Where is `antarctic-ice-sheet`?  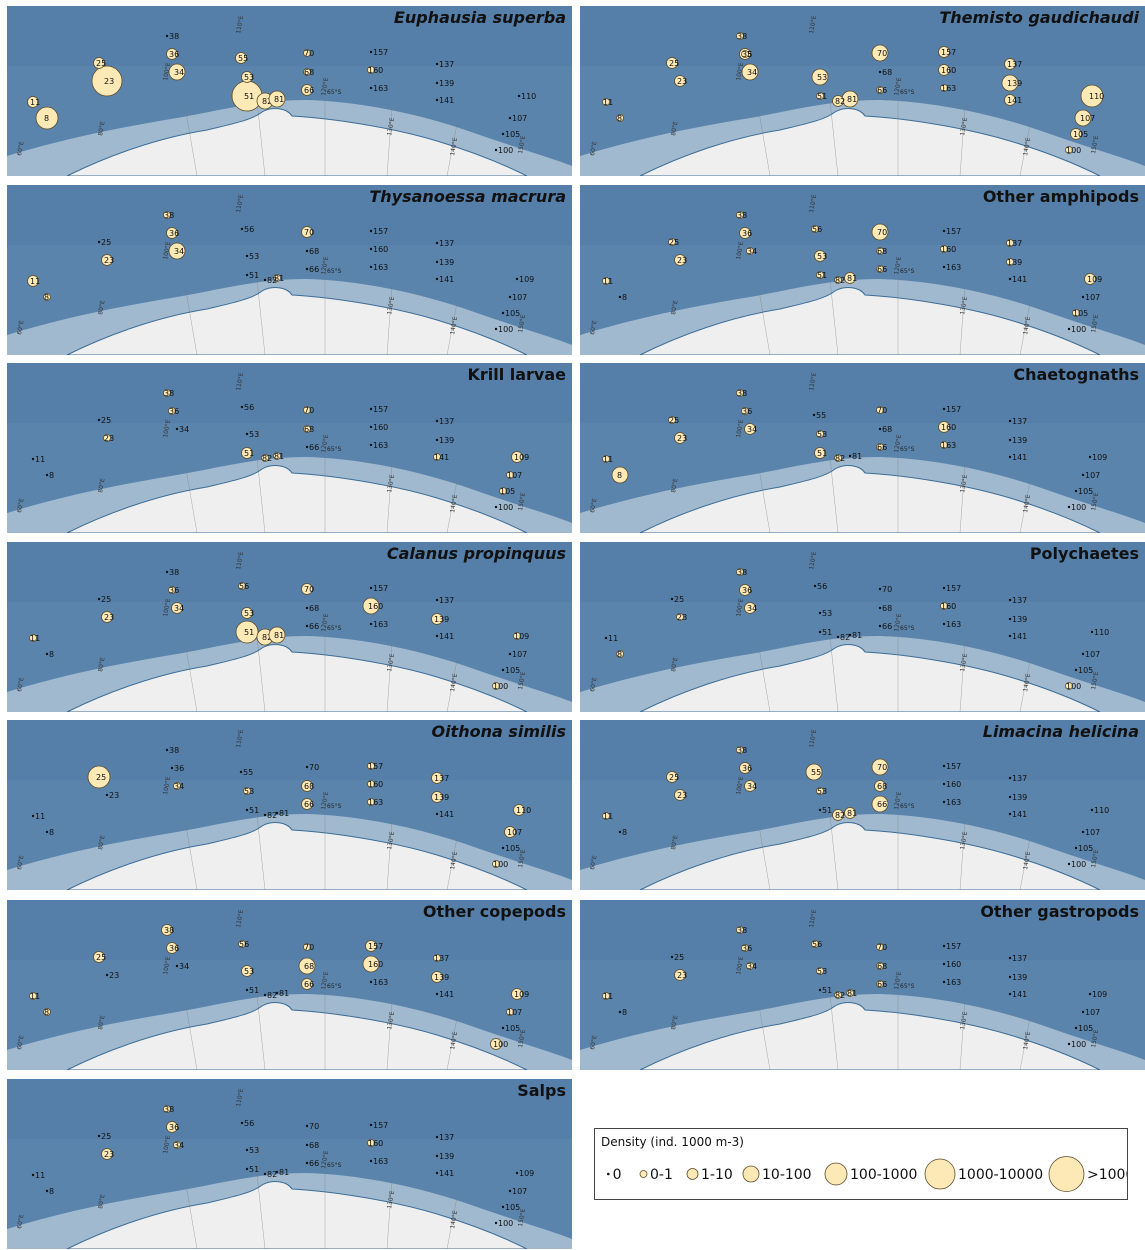 antarctic-ice-sheet is located at coordinates (297, 321).